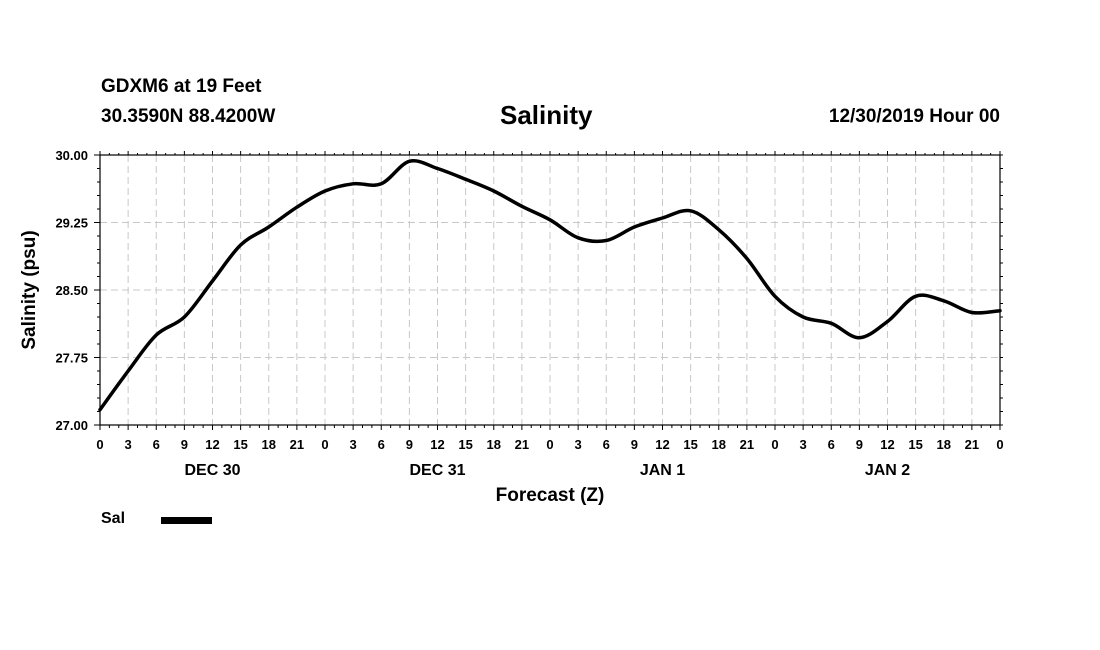 This screenshot has width=1100, height=650. Describe the element at coordinates (662, 470) in the screenshot. I see `day-label: JAN 1` at that location.